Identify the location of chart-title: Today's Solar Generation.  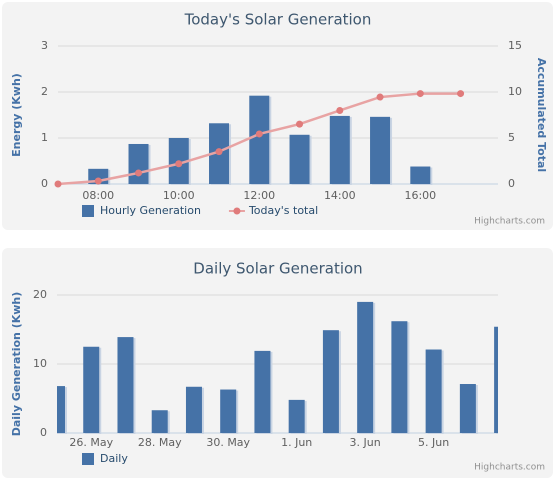
(278, 20).